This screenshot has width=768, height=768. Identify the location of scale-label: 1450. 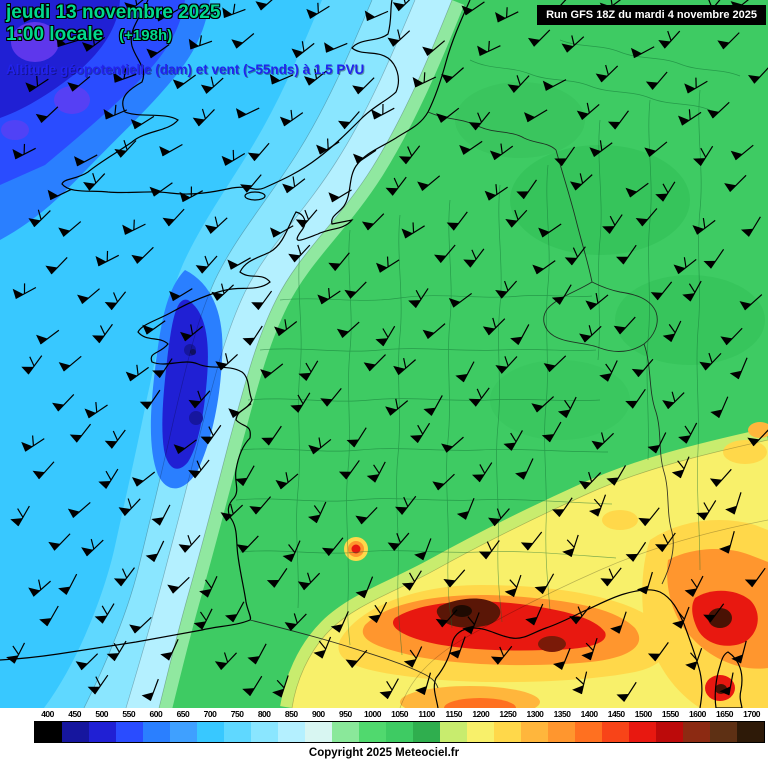
(616, 714).